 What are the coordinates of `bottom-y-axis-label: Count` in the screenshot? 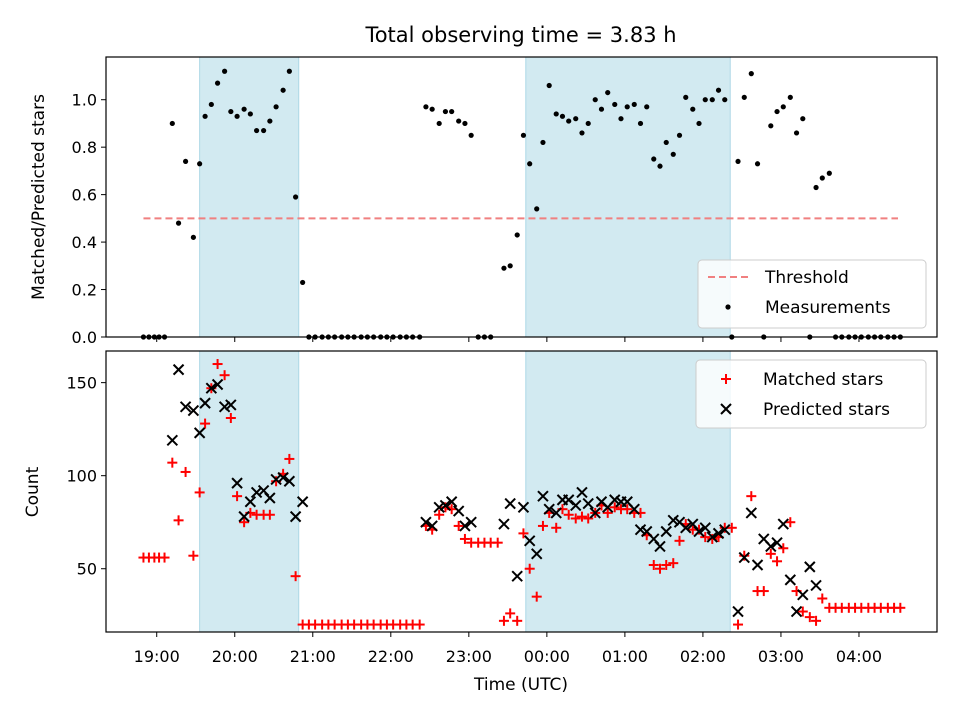 It's located at (33, 491).